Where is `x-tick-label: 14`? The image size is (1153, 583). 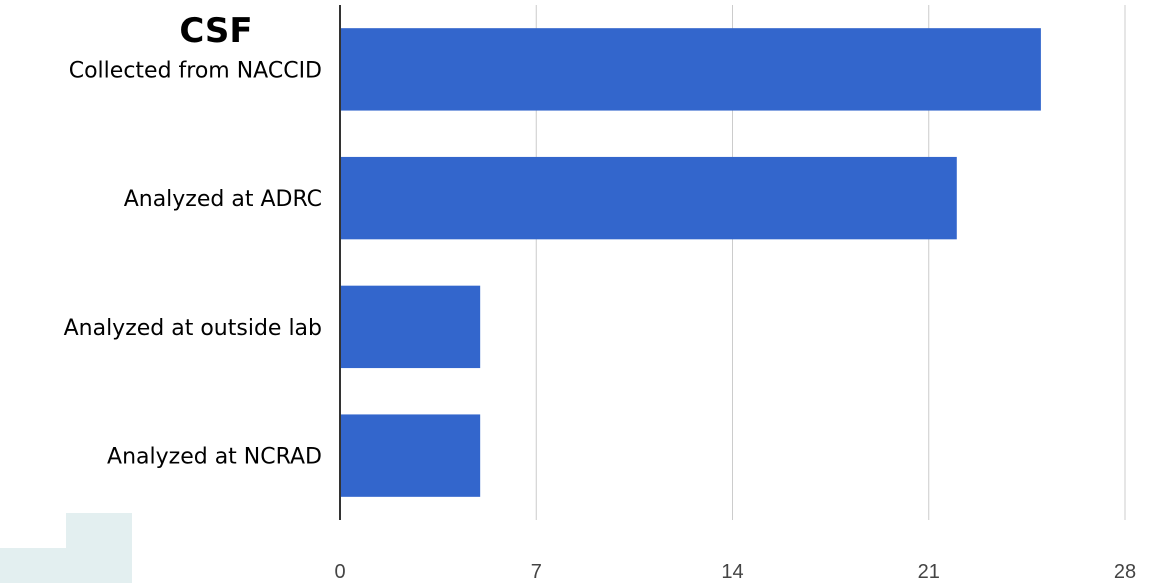
x-tick-label: 14 is located at coordinates (732, 572).